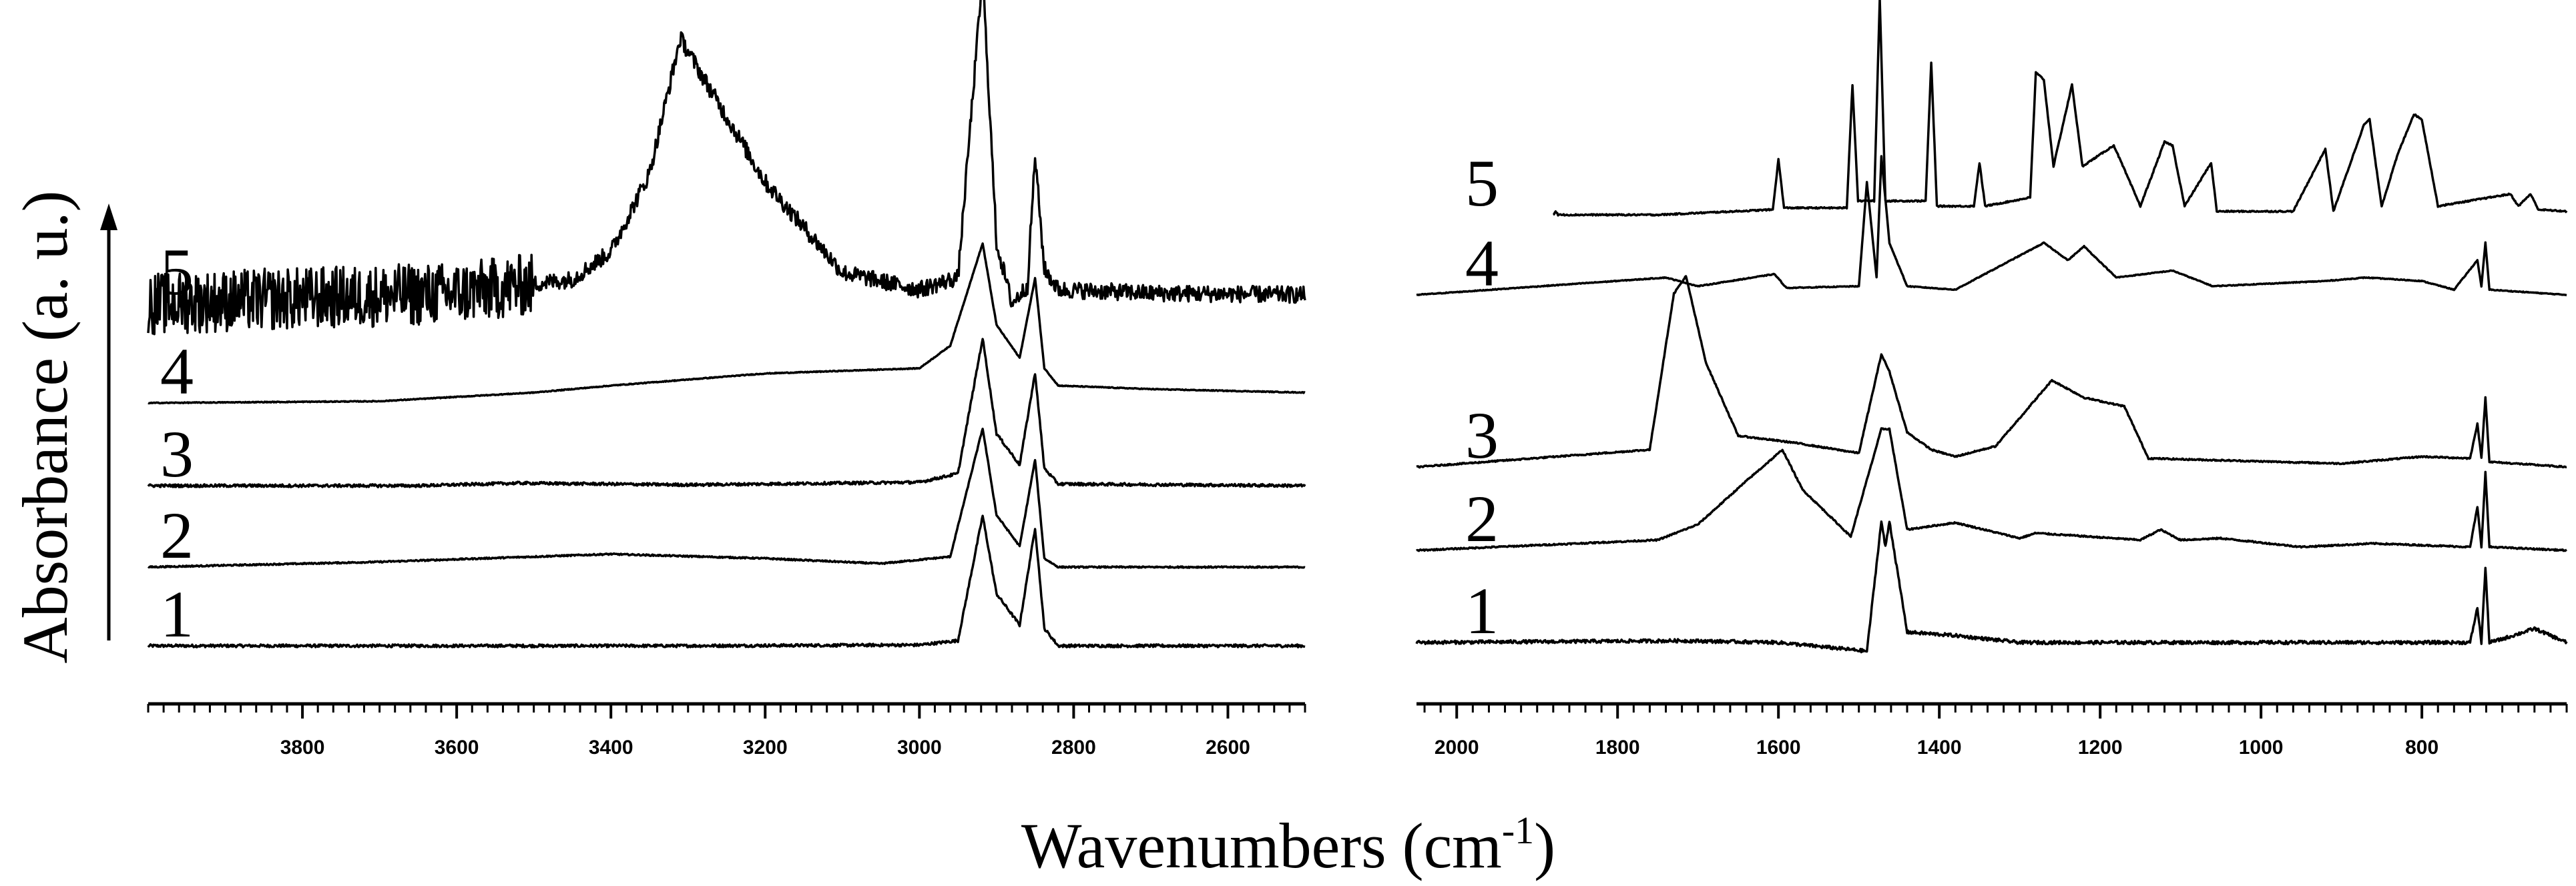 The height and width of the screenshot is (886, 2576). What do you see at coordinates (45, 426) in the screenshot?
I see `y-axis-label: Absorbance (a. u.)` at bounding box center [45, 426].